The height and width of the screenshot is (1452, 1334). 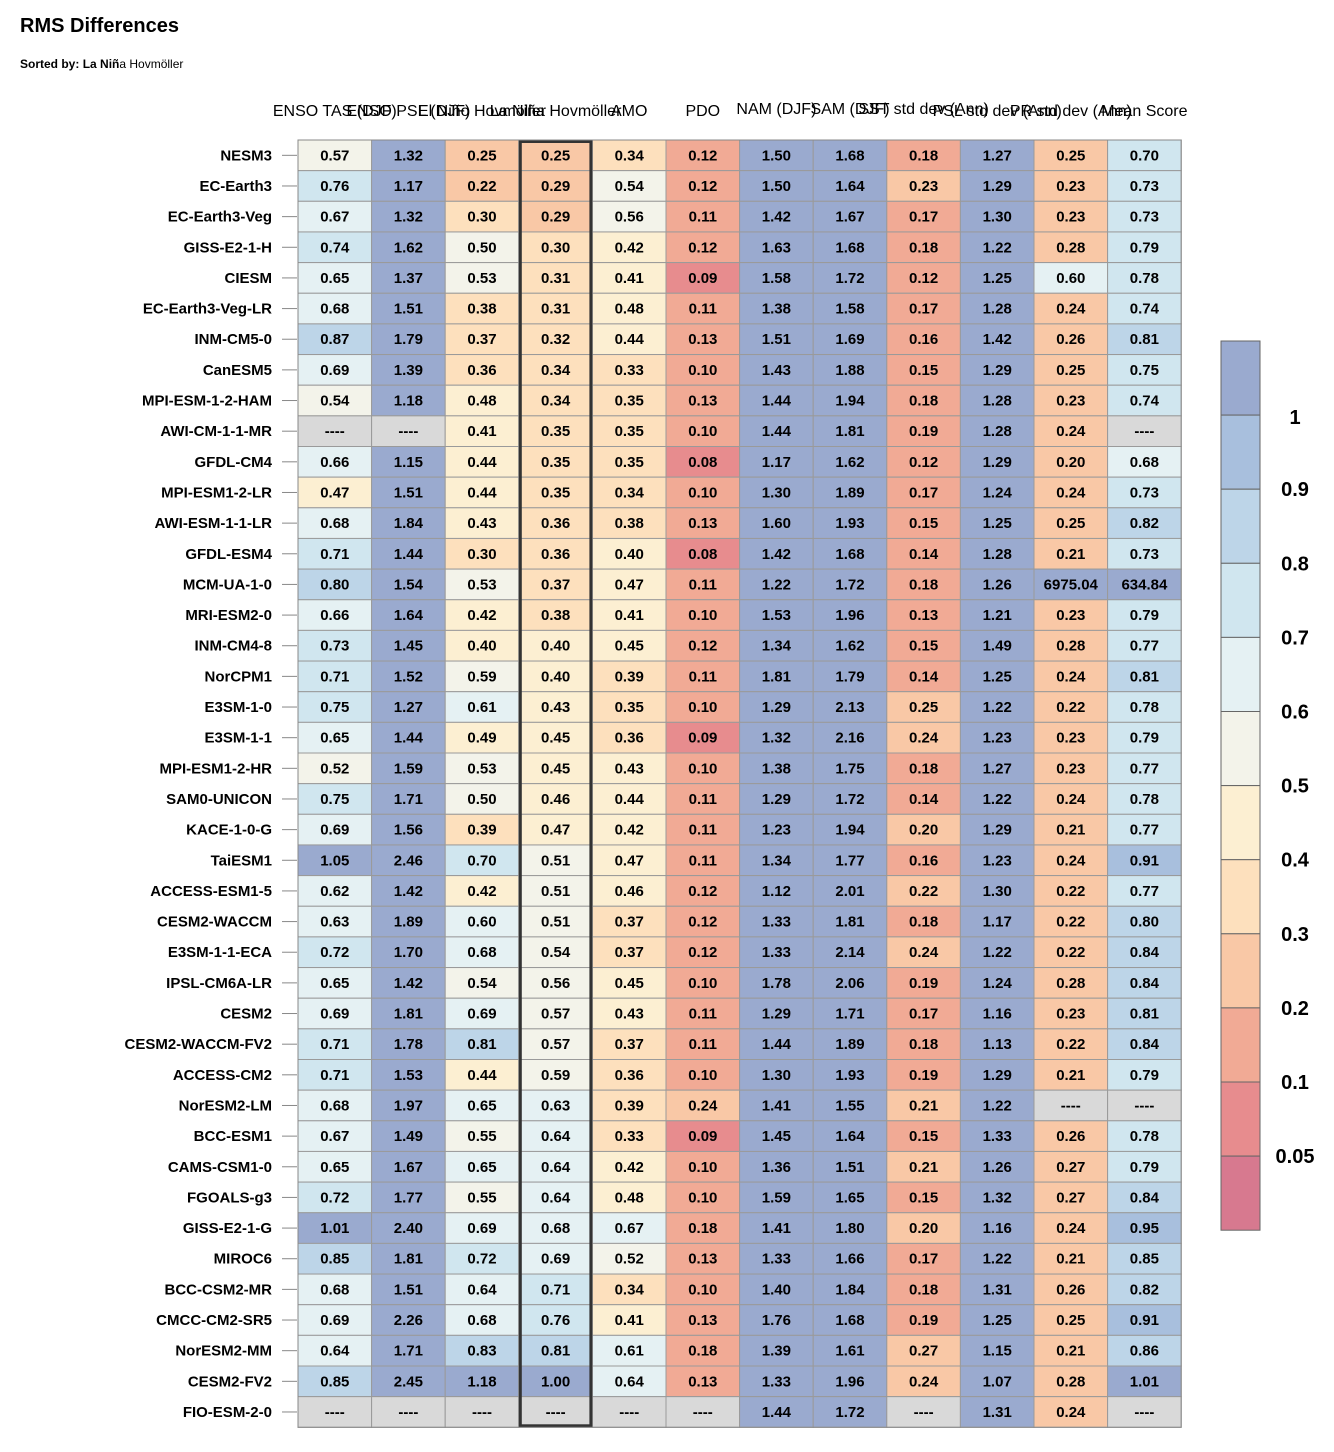 I want to click on cell-value: 0.57, so click(x=555, y=1014).